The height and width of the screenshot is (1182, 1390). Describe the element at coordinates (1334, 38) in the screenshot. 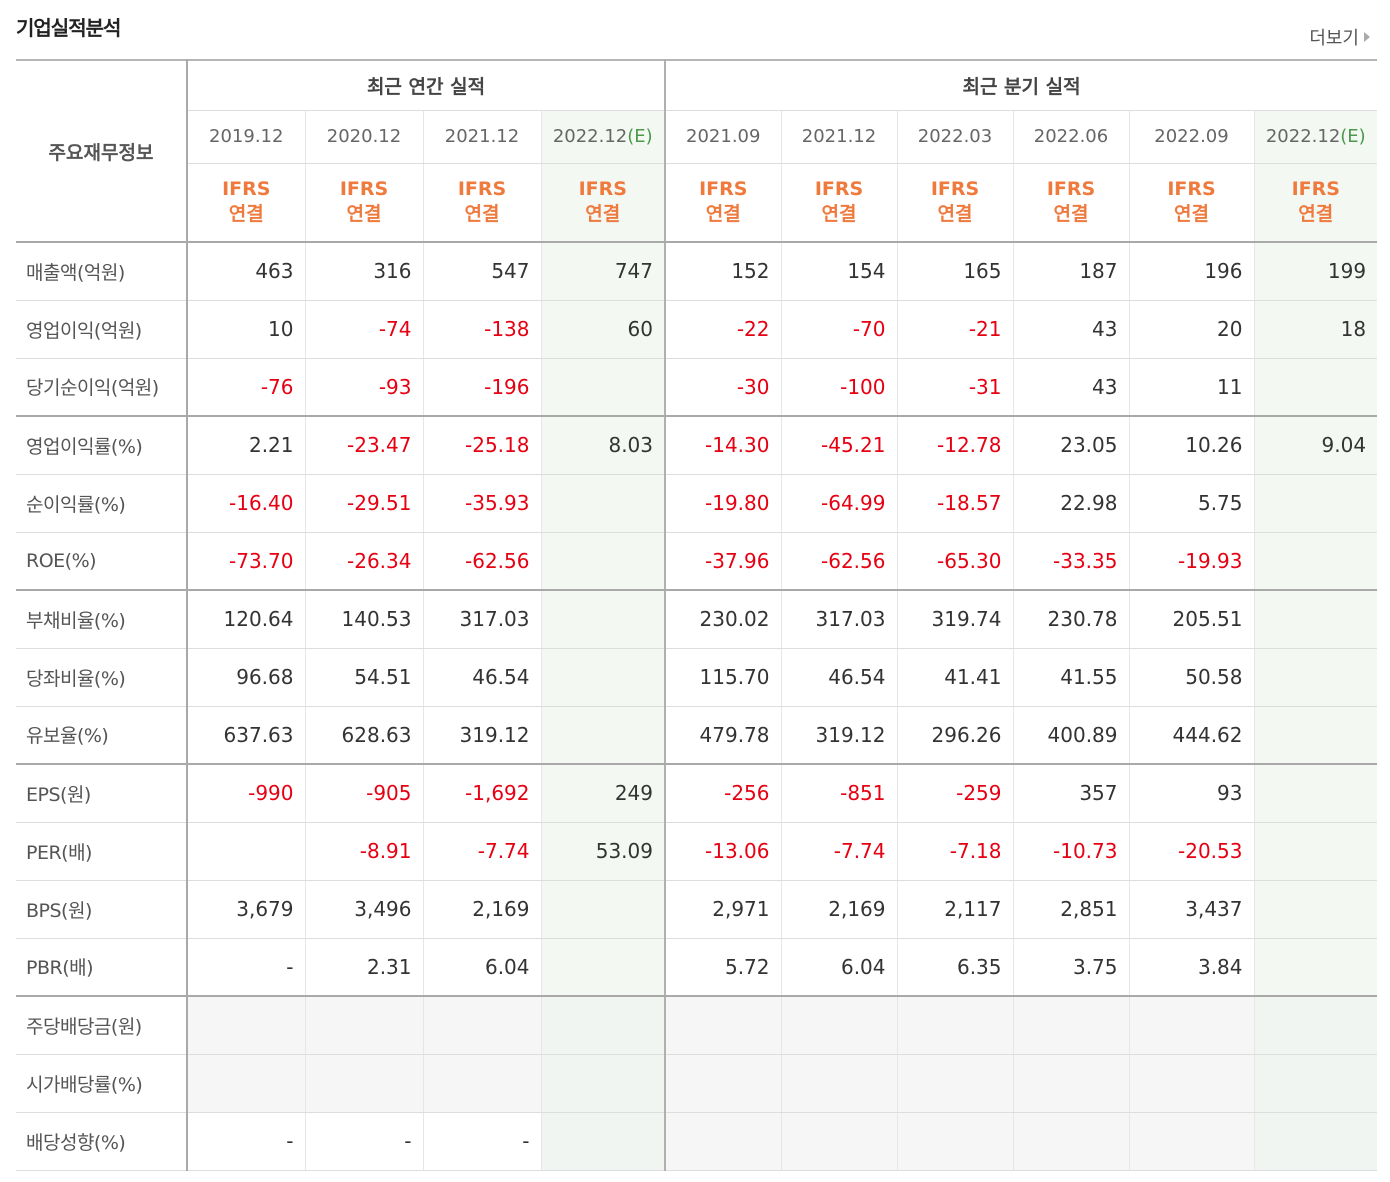

I see `more-text: 더보기` at that location.